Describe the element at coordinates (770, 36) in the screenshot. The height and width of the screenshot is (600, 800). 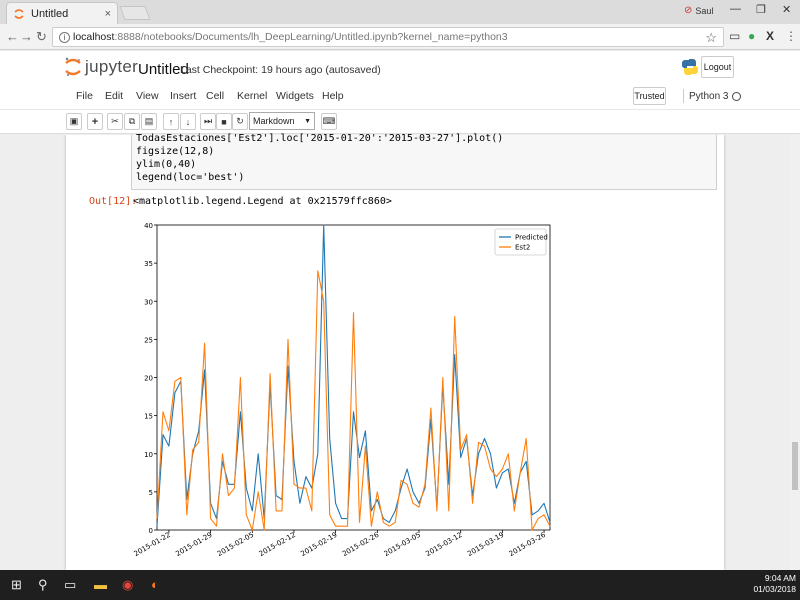
I see `extension-icon: X` at that location.